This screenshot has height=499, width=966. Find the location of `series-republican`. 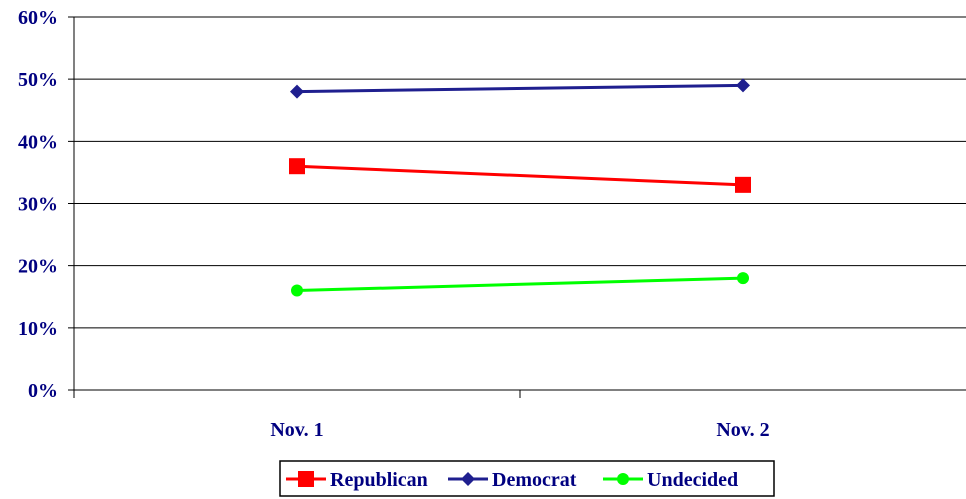

series-republican is located at coordinates (520, 175).